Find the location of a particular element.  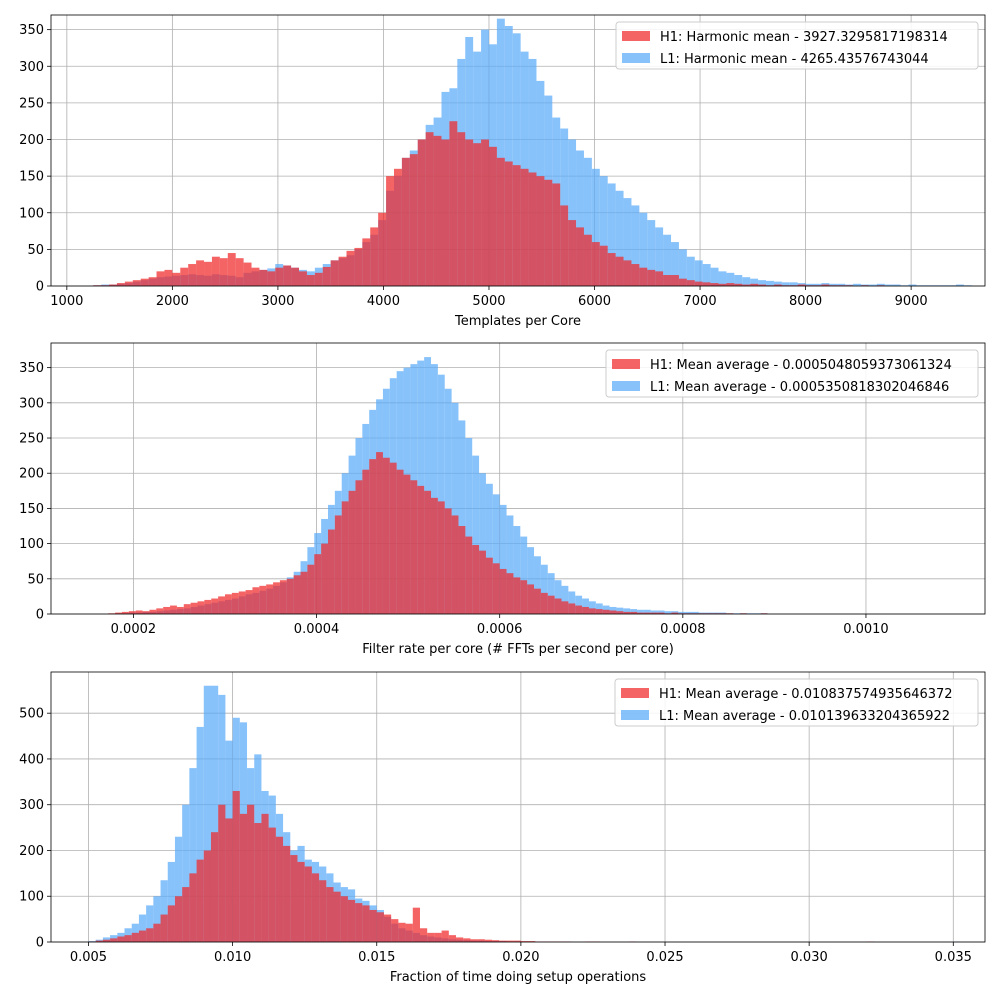

legend-box is located at coordinates (796, 702).